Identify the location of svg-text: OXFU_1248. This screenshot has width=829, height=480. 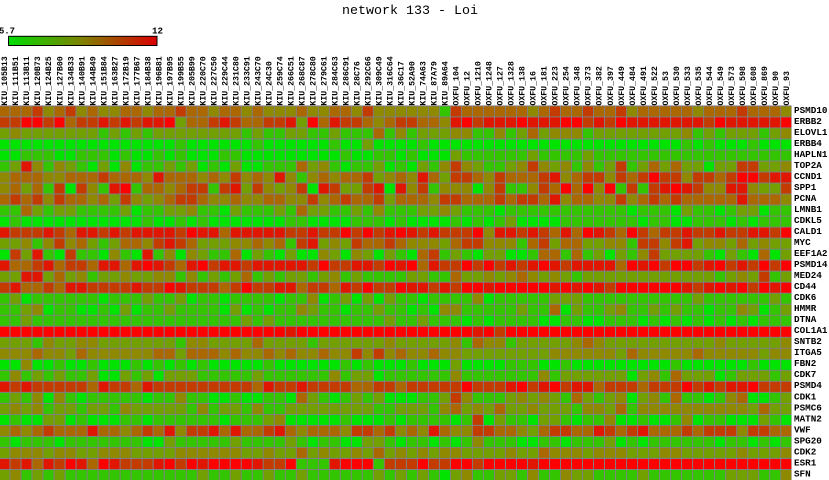
(490, 83).